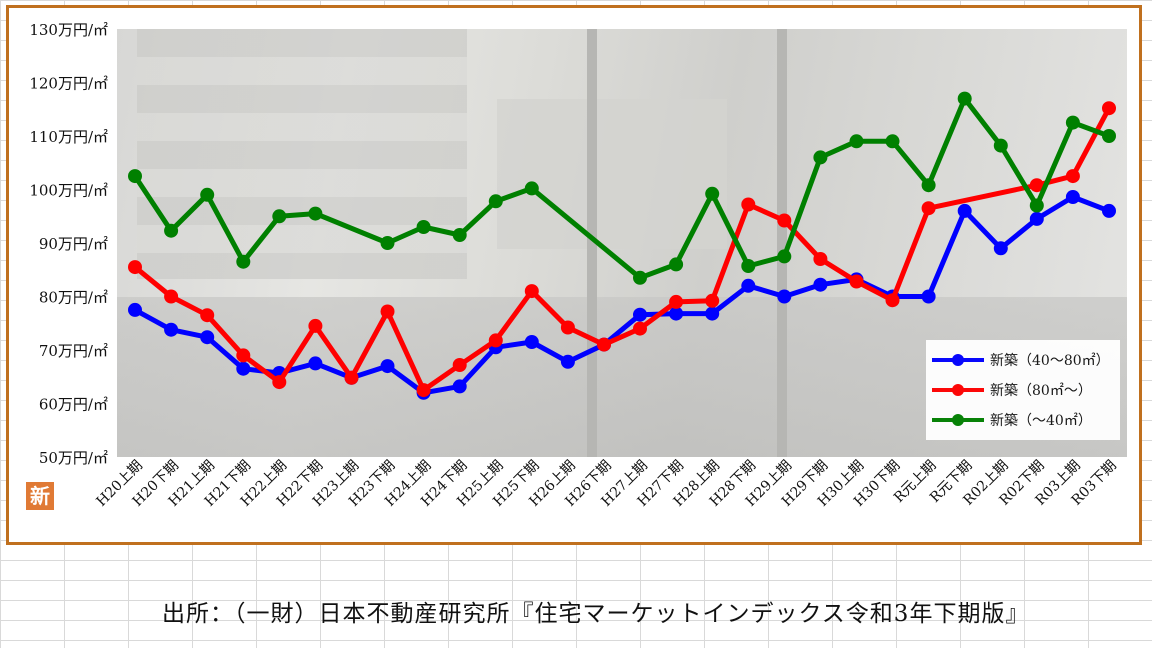 The image size is (1152, 648). I want to click on y-tick-label: 110万円/㎡, so click(68, 137).